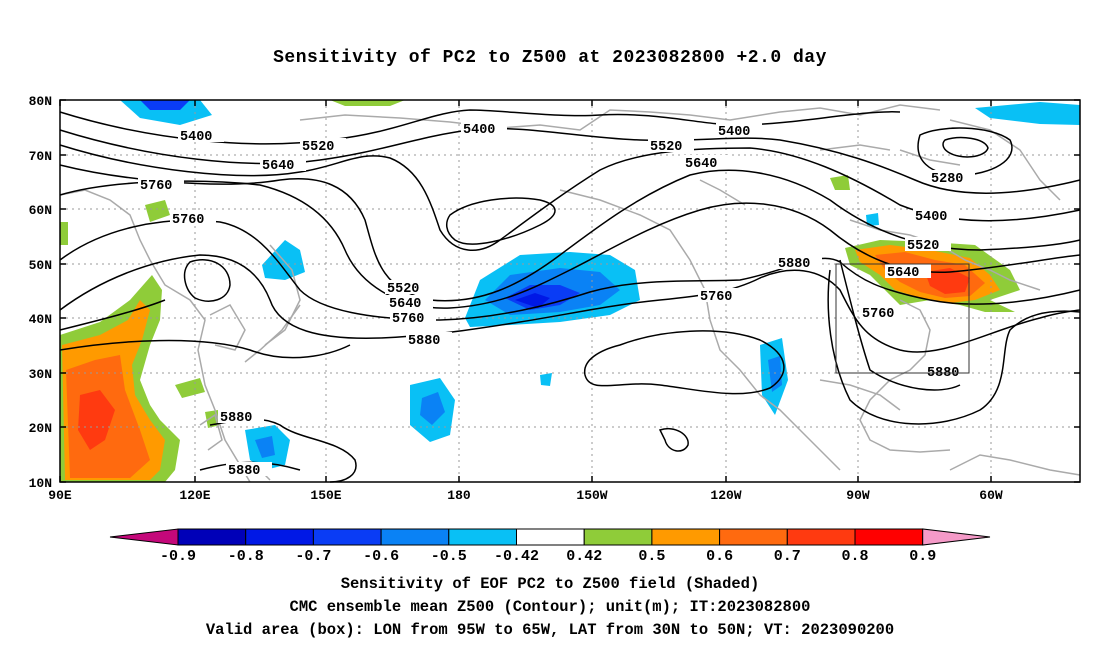  I want to click on lat-label: 10N, so click(40, 483).